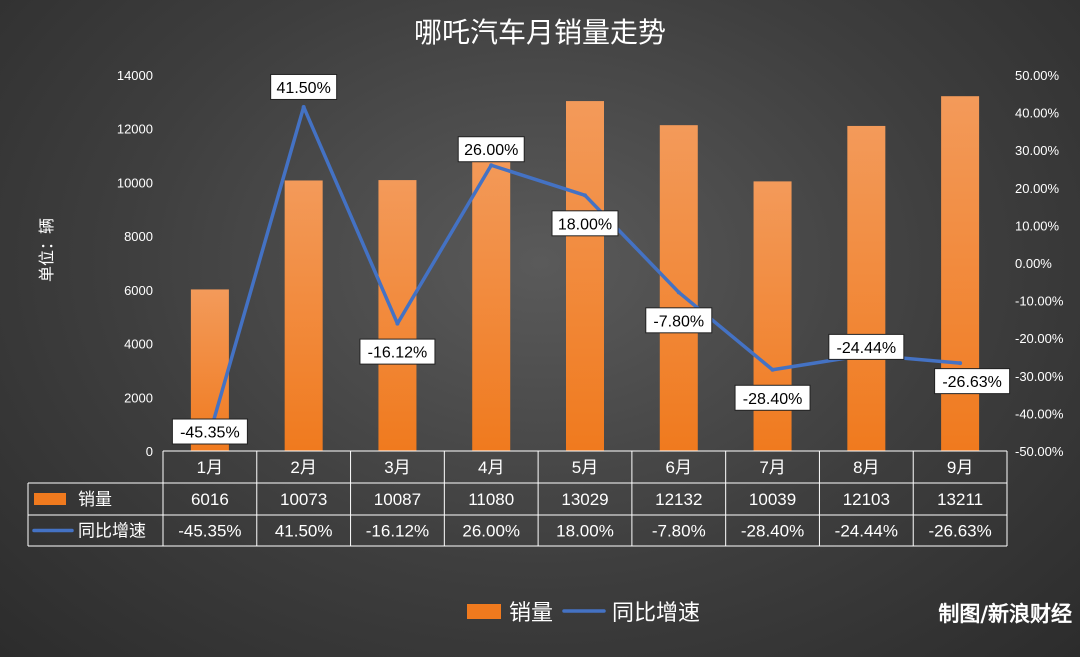  What do you see at coordinates (397, 531) in the screenshot?
I see `table-cell: -16.12%` at bounding box center [397, 531].